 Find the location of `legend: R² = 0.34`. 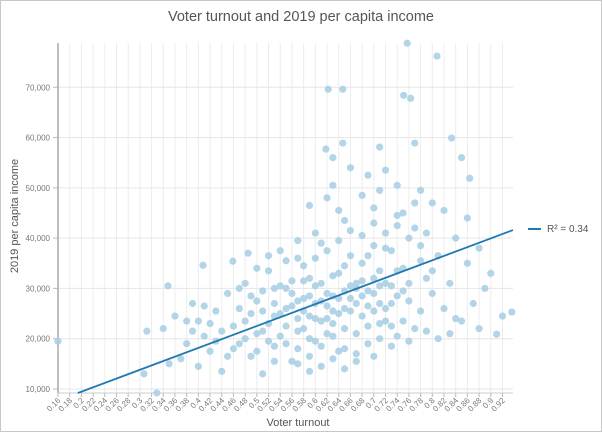

legend: R² = 0.34 is located at coordinates (558, 229).